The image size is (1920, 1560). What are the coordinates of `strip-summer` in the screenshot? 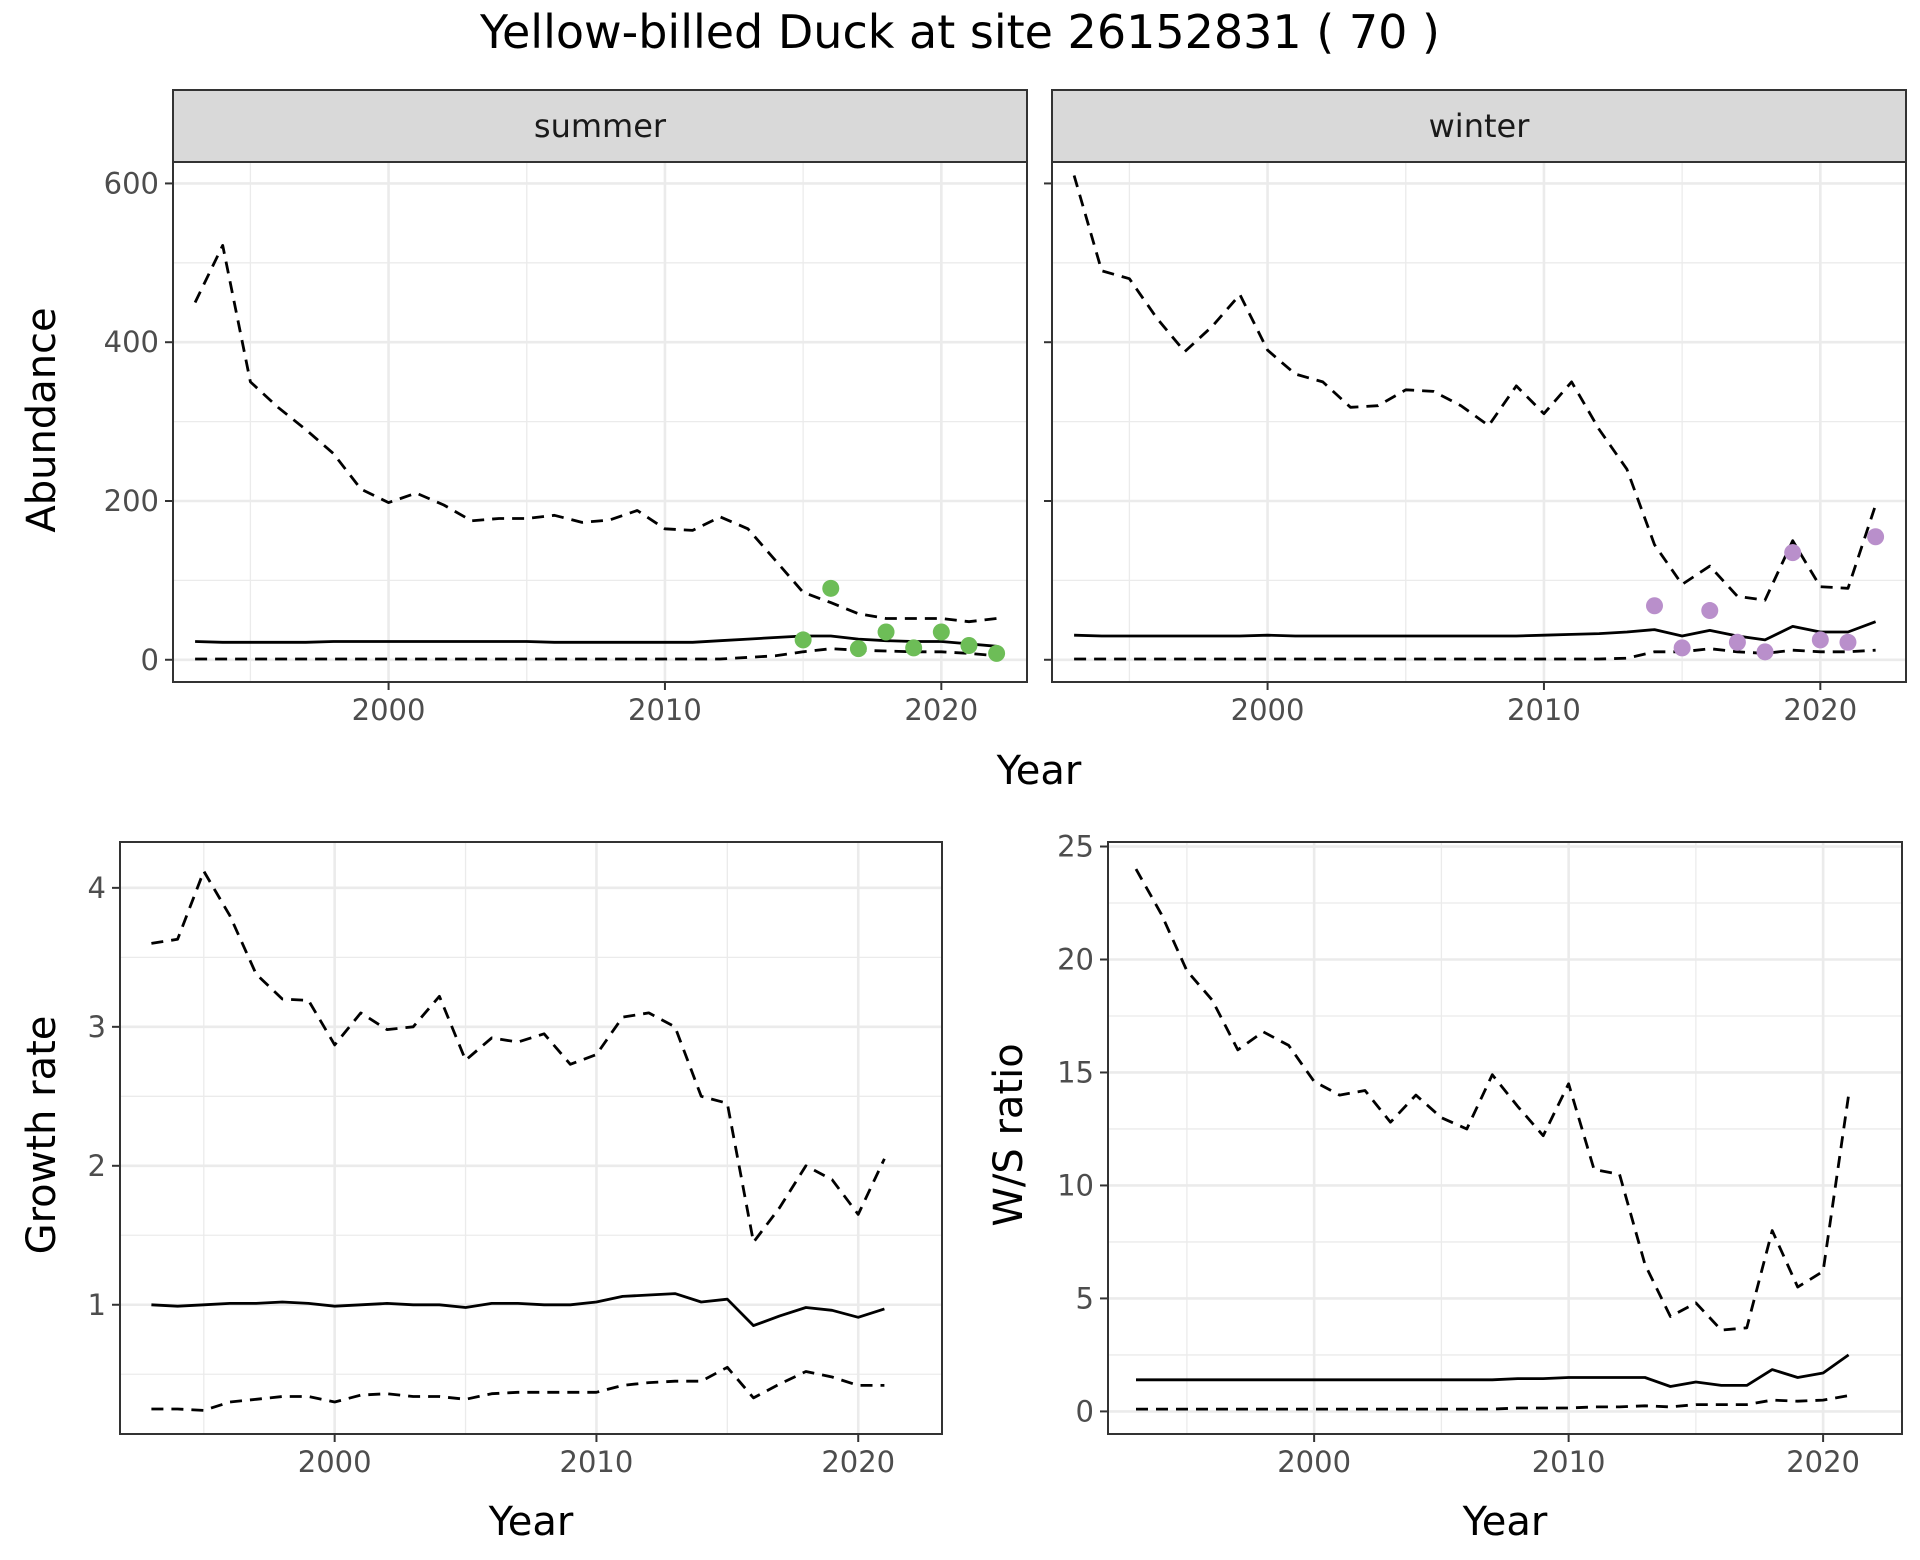 It's located at (600, 126).